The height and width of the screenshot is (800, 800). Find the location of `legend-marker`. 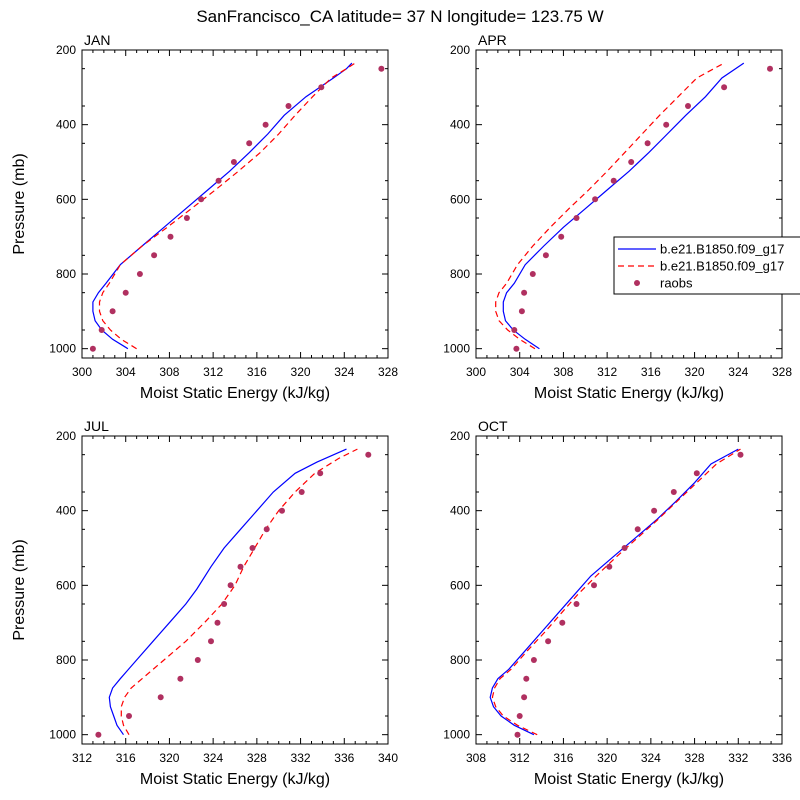

legend-marker is located at coordinates (637, 283).